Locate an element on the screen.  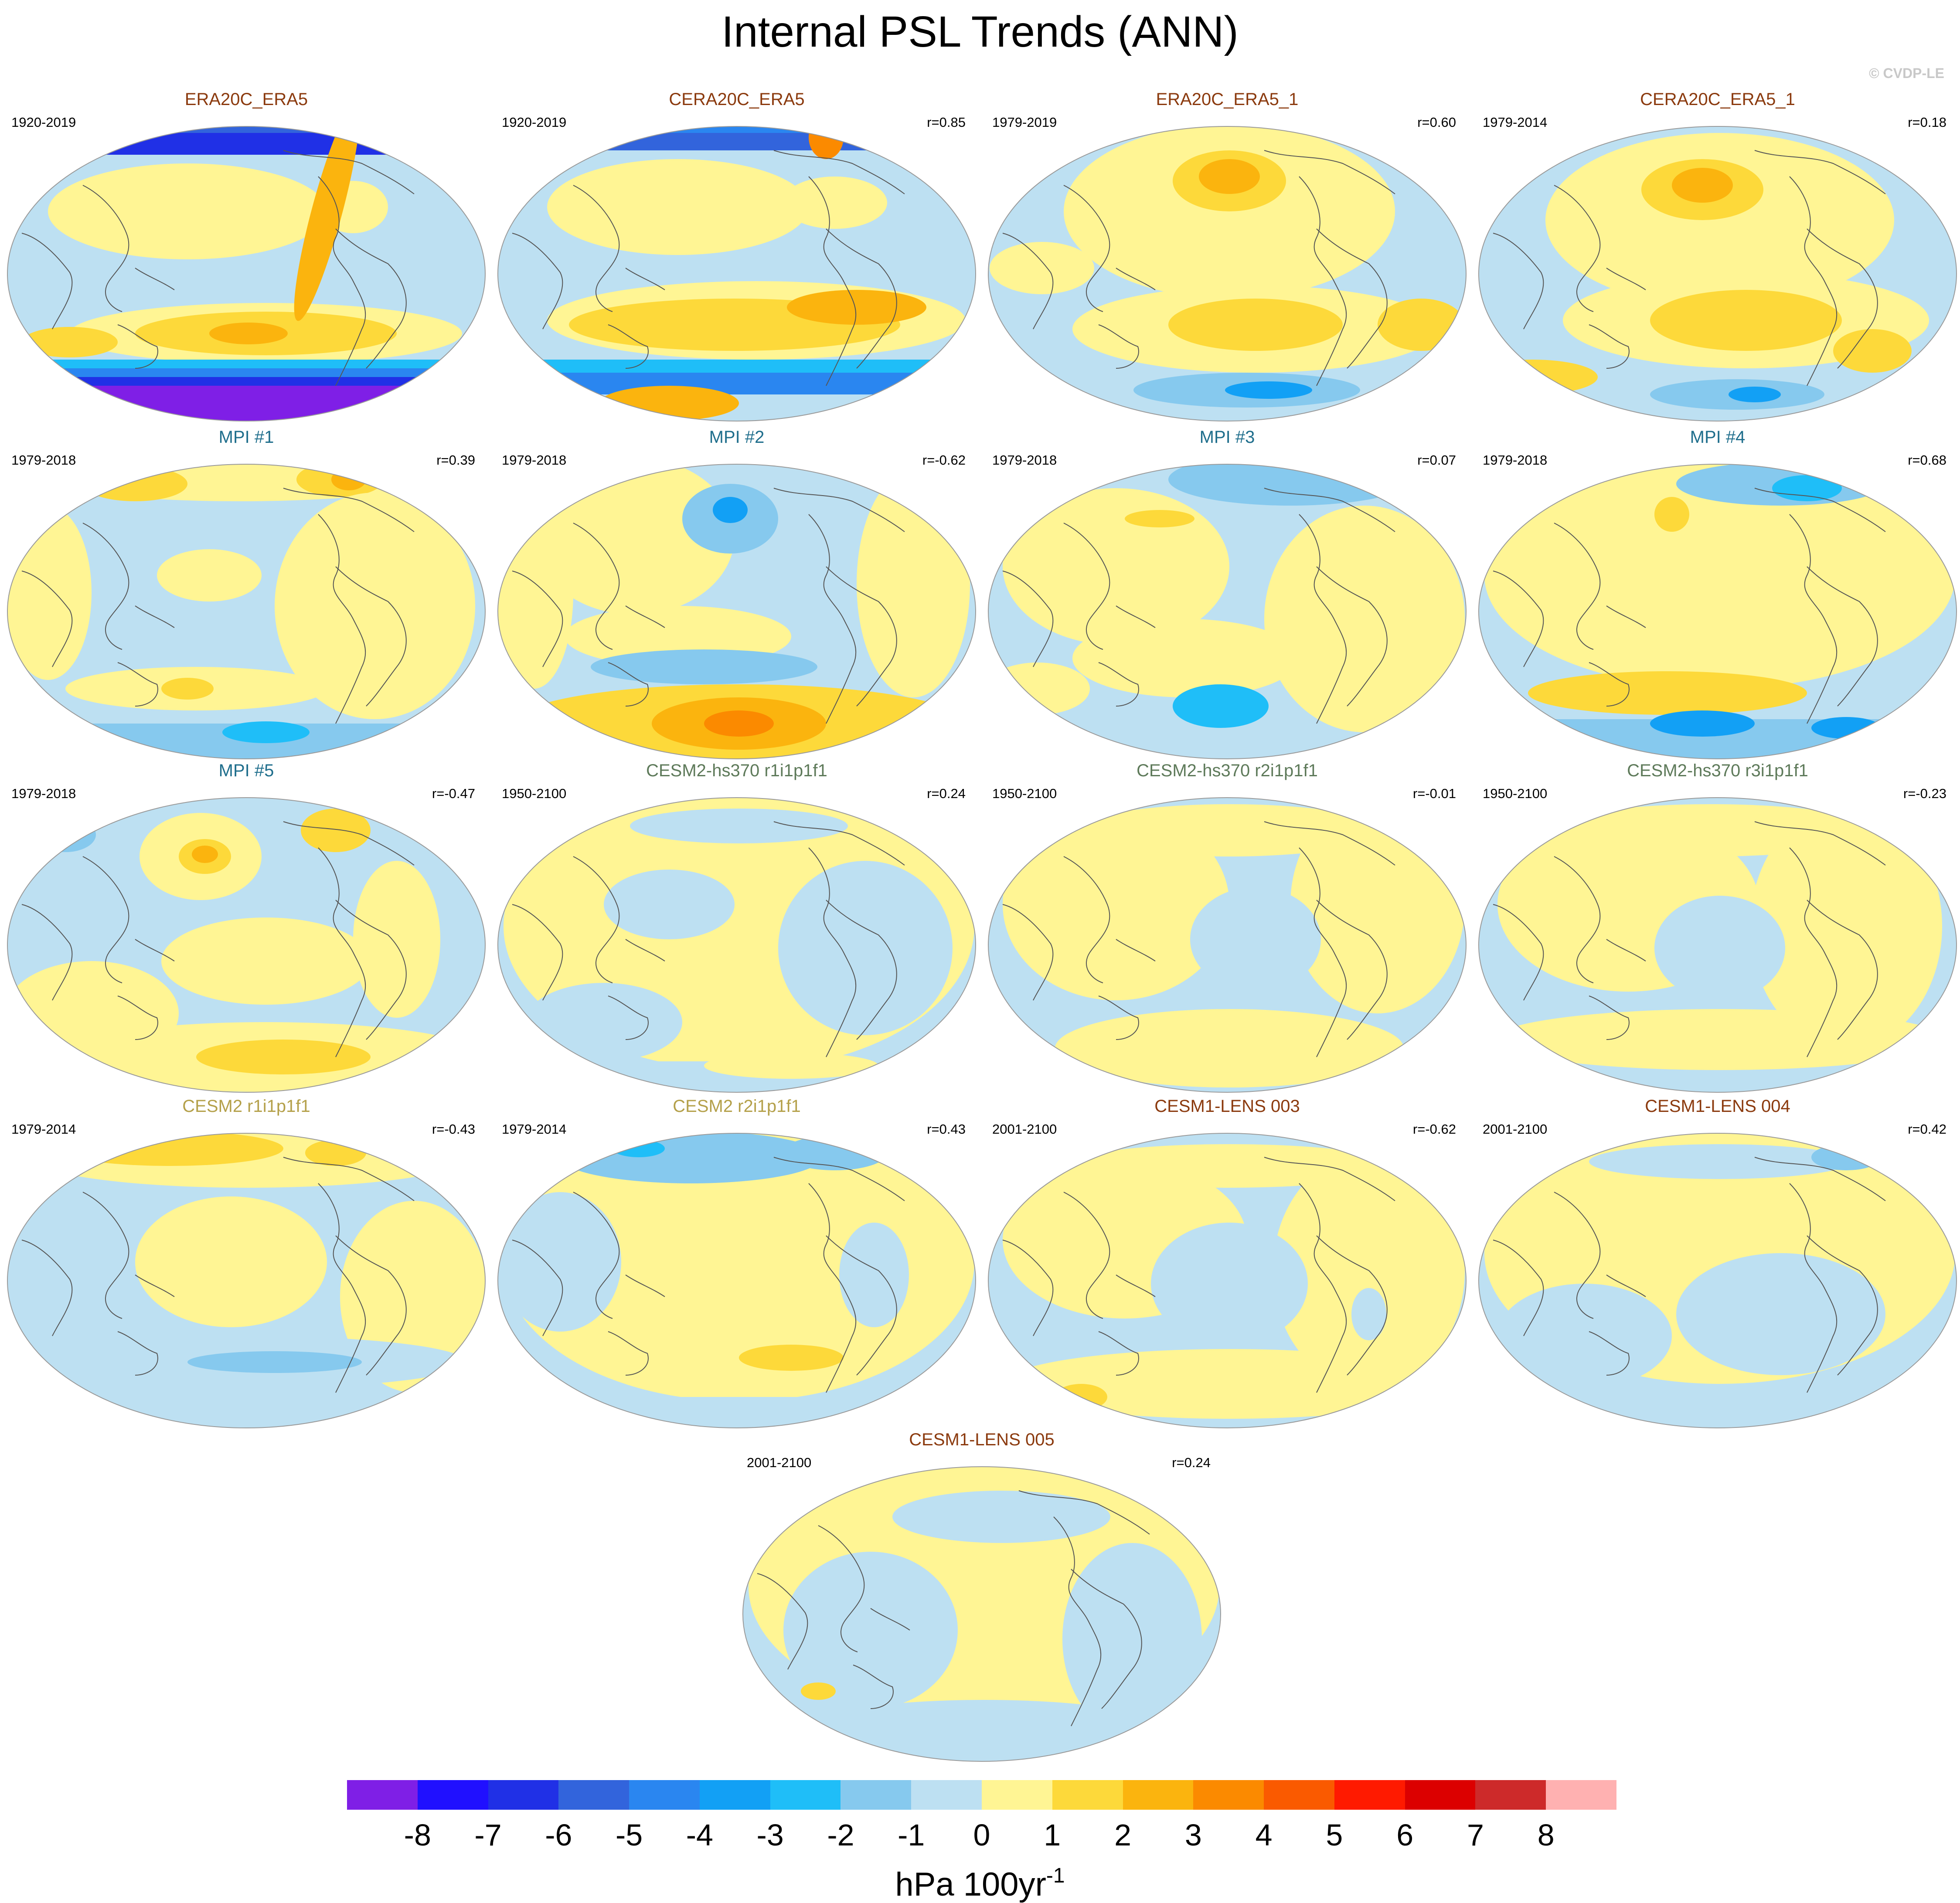
panel-correlation: r=-0.01 is located at coordinates (1434, 793).